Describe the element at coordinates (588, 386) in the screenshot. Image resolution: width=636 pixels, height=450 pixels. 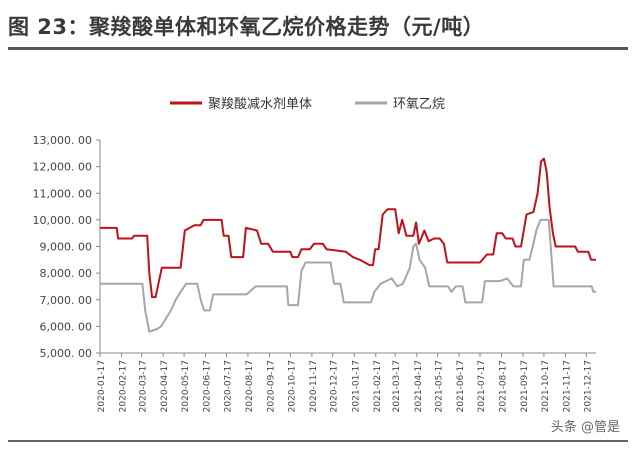
I see `x-tick-label: 2021-12-17` at that location.